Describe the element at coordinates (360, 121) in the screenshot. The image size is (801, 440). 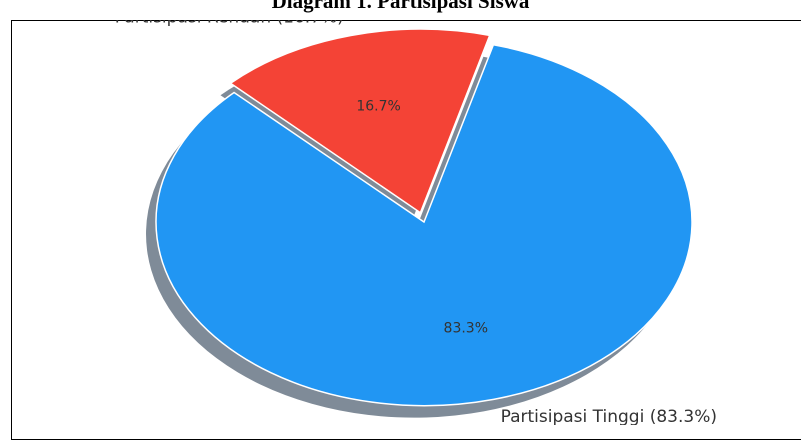
I see `pie-slice-partisipasi-rendah` at that location.